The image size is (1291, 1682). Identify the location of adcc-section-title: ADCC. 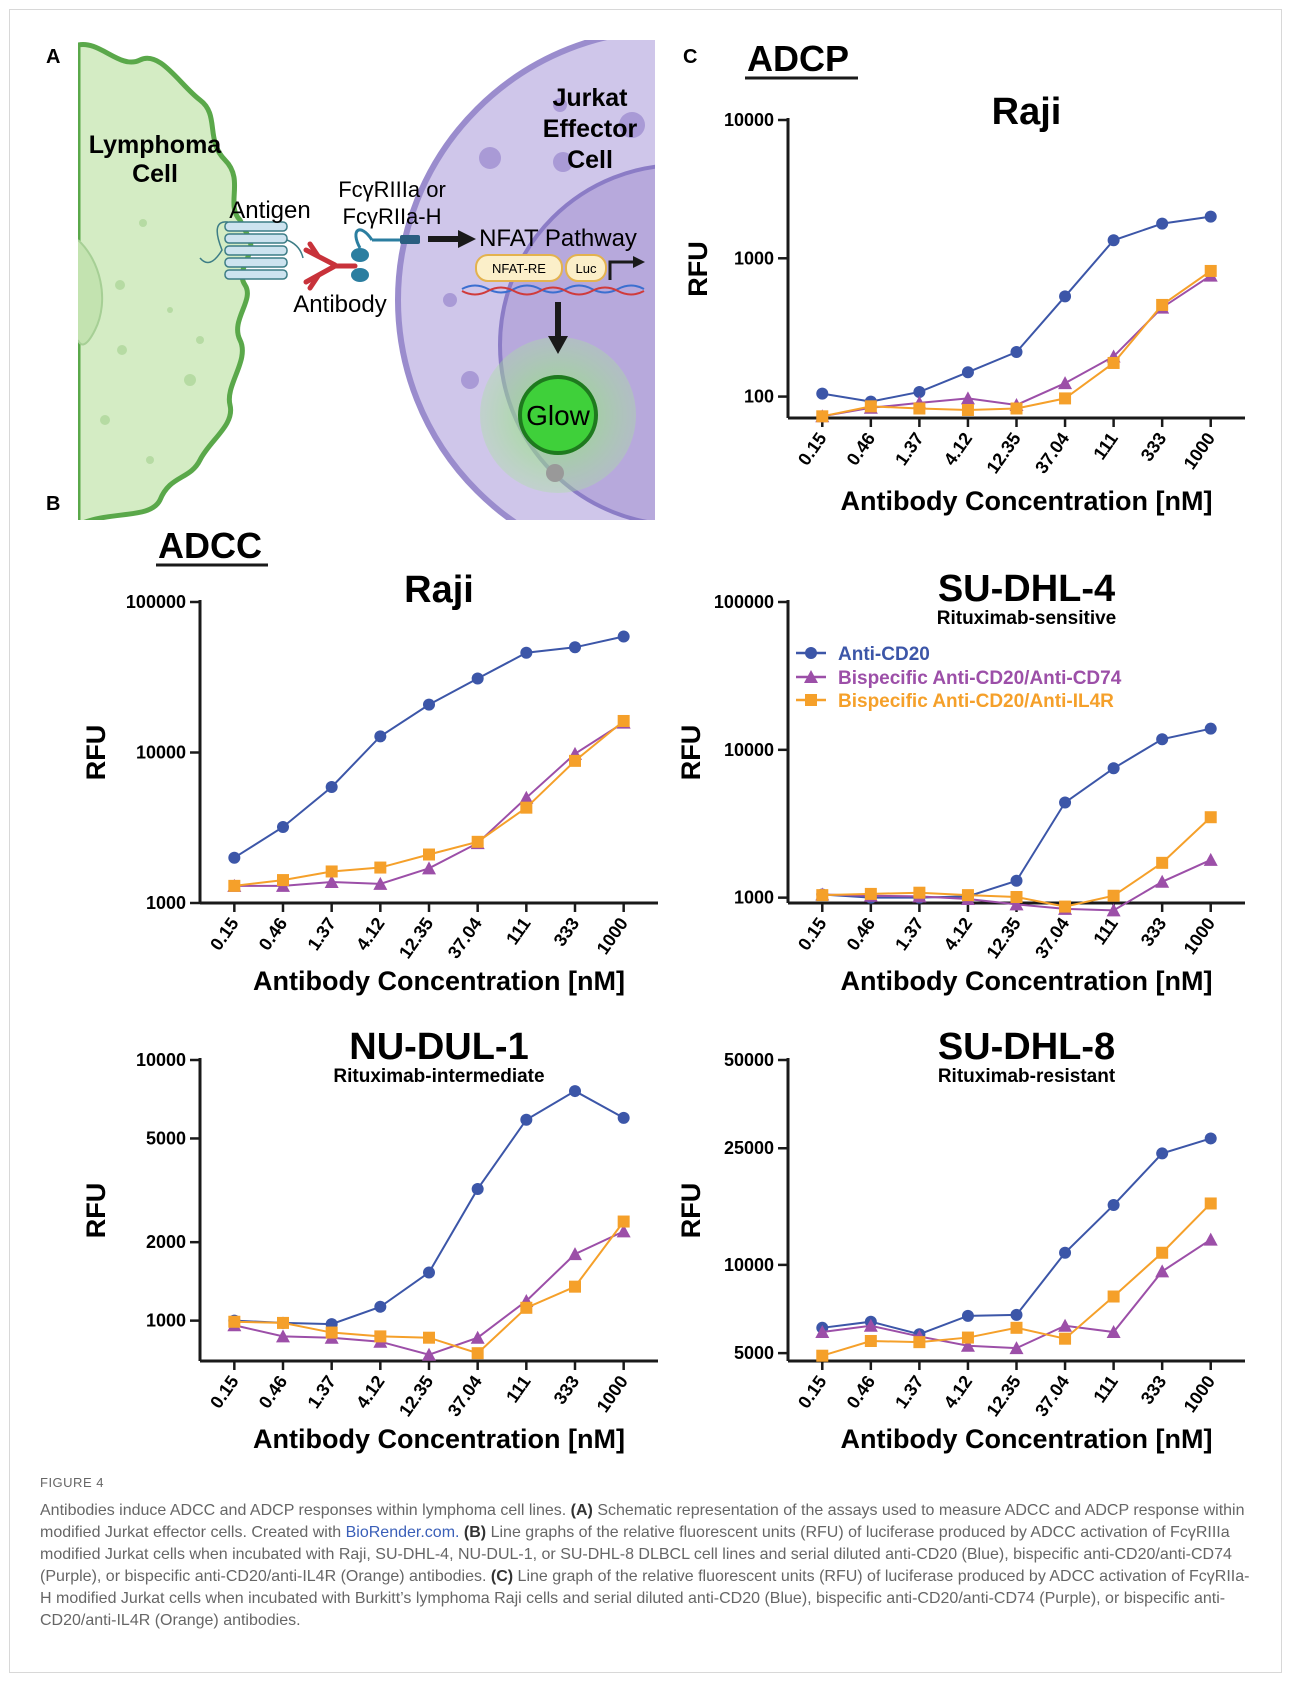
(210, 545).